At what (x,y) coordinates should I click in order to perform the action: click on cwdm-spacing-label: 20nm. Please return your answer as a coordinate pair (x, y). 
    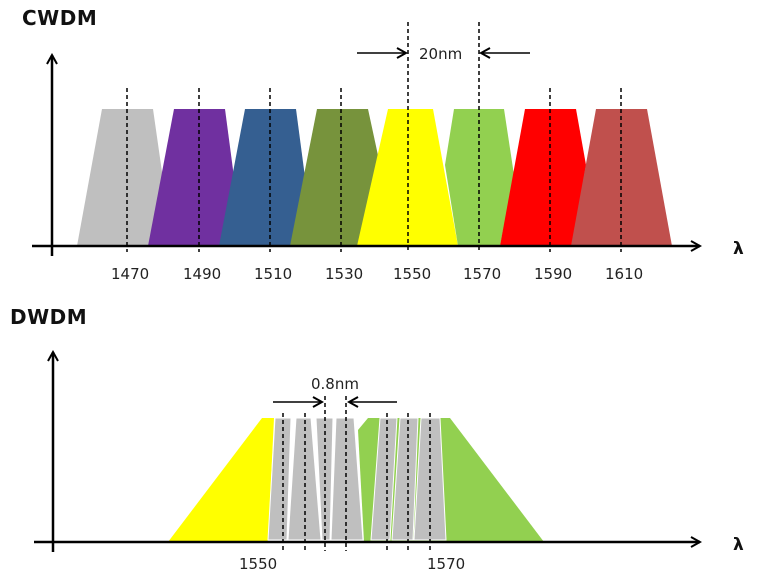
    Looking at the image, I should click on (440, 54).